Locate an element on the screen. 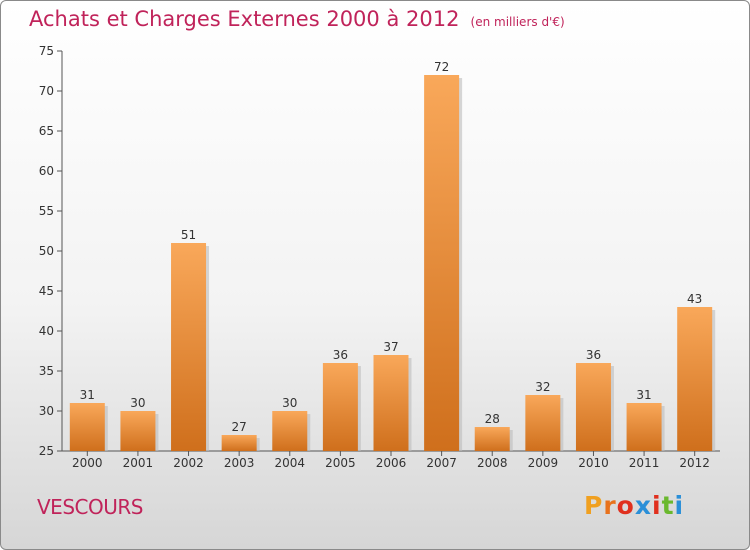  logo-letter: t is located at coordinates (668, 505).